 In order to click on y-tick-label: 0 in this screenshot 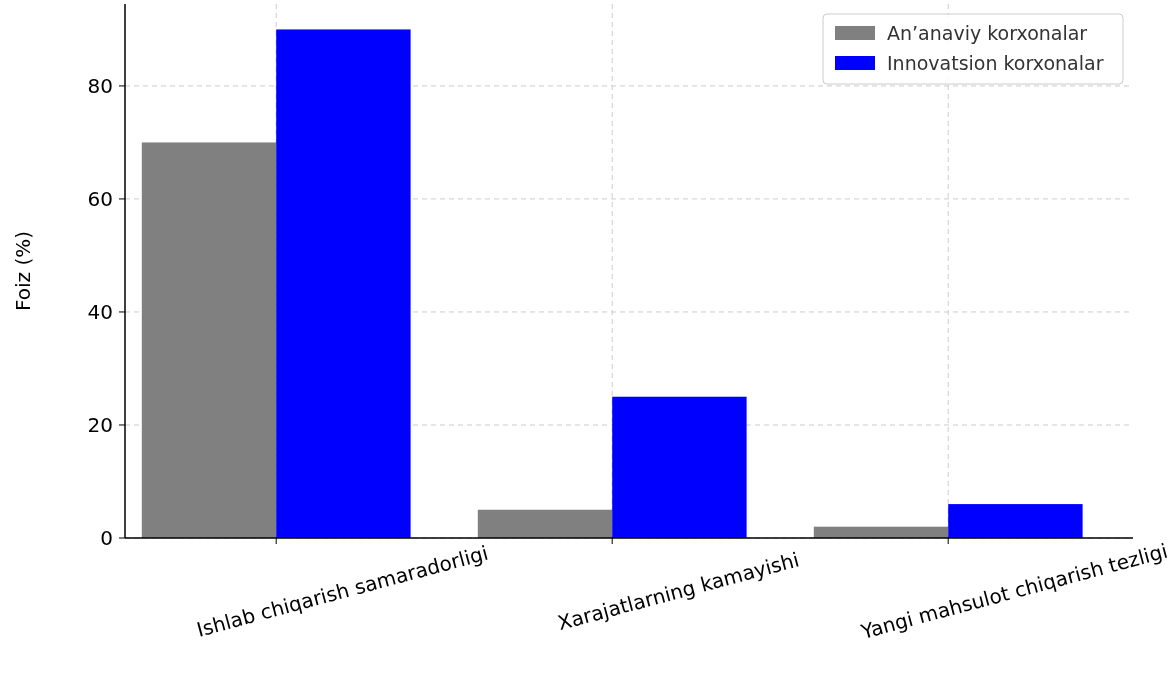, I will do `click(106, 538)`.